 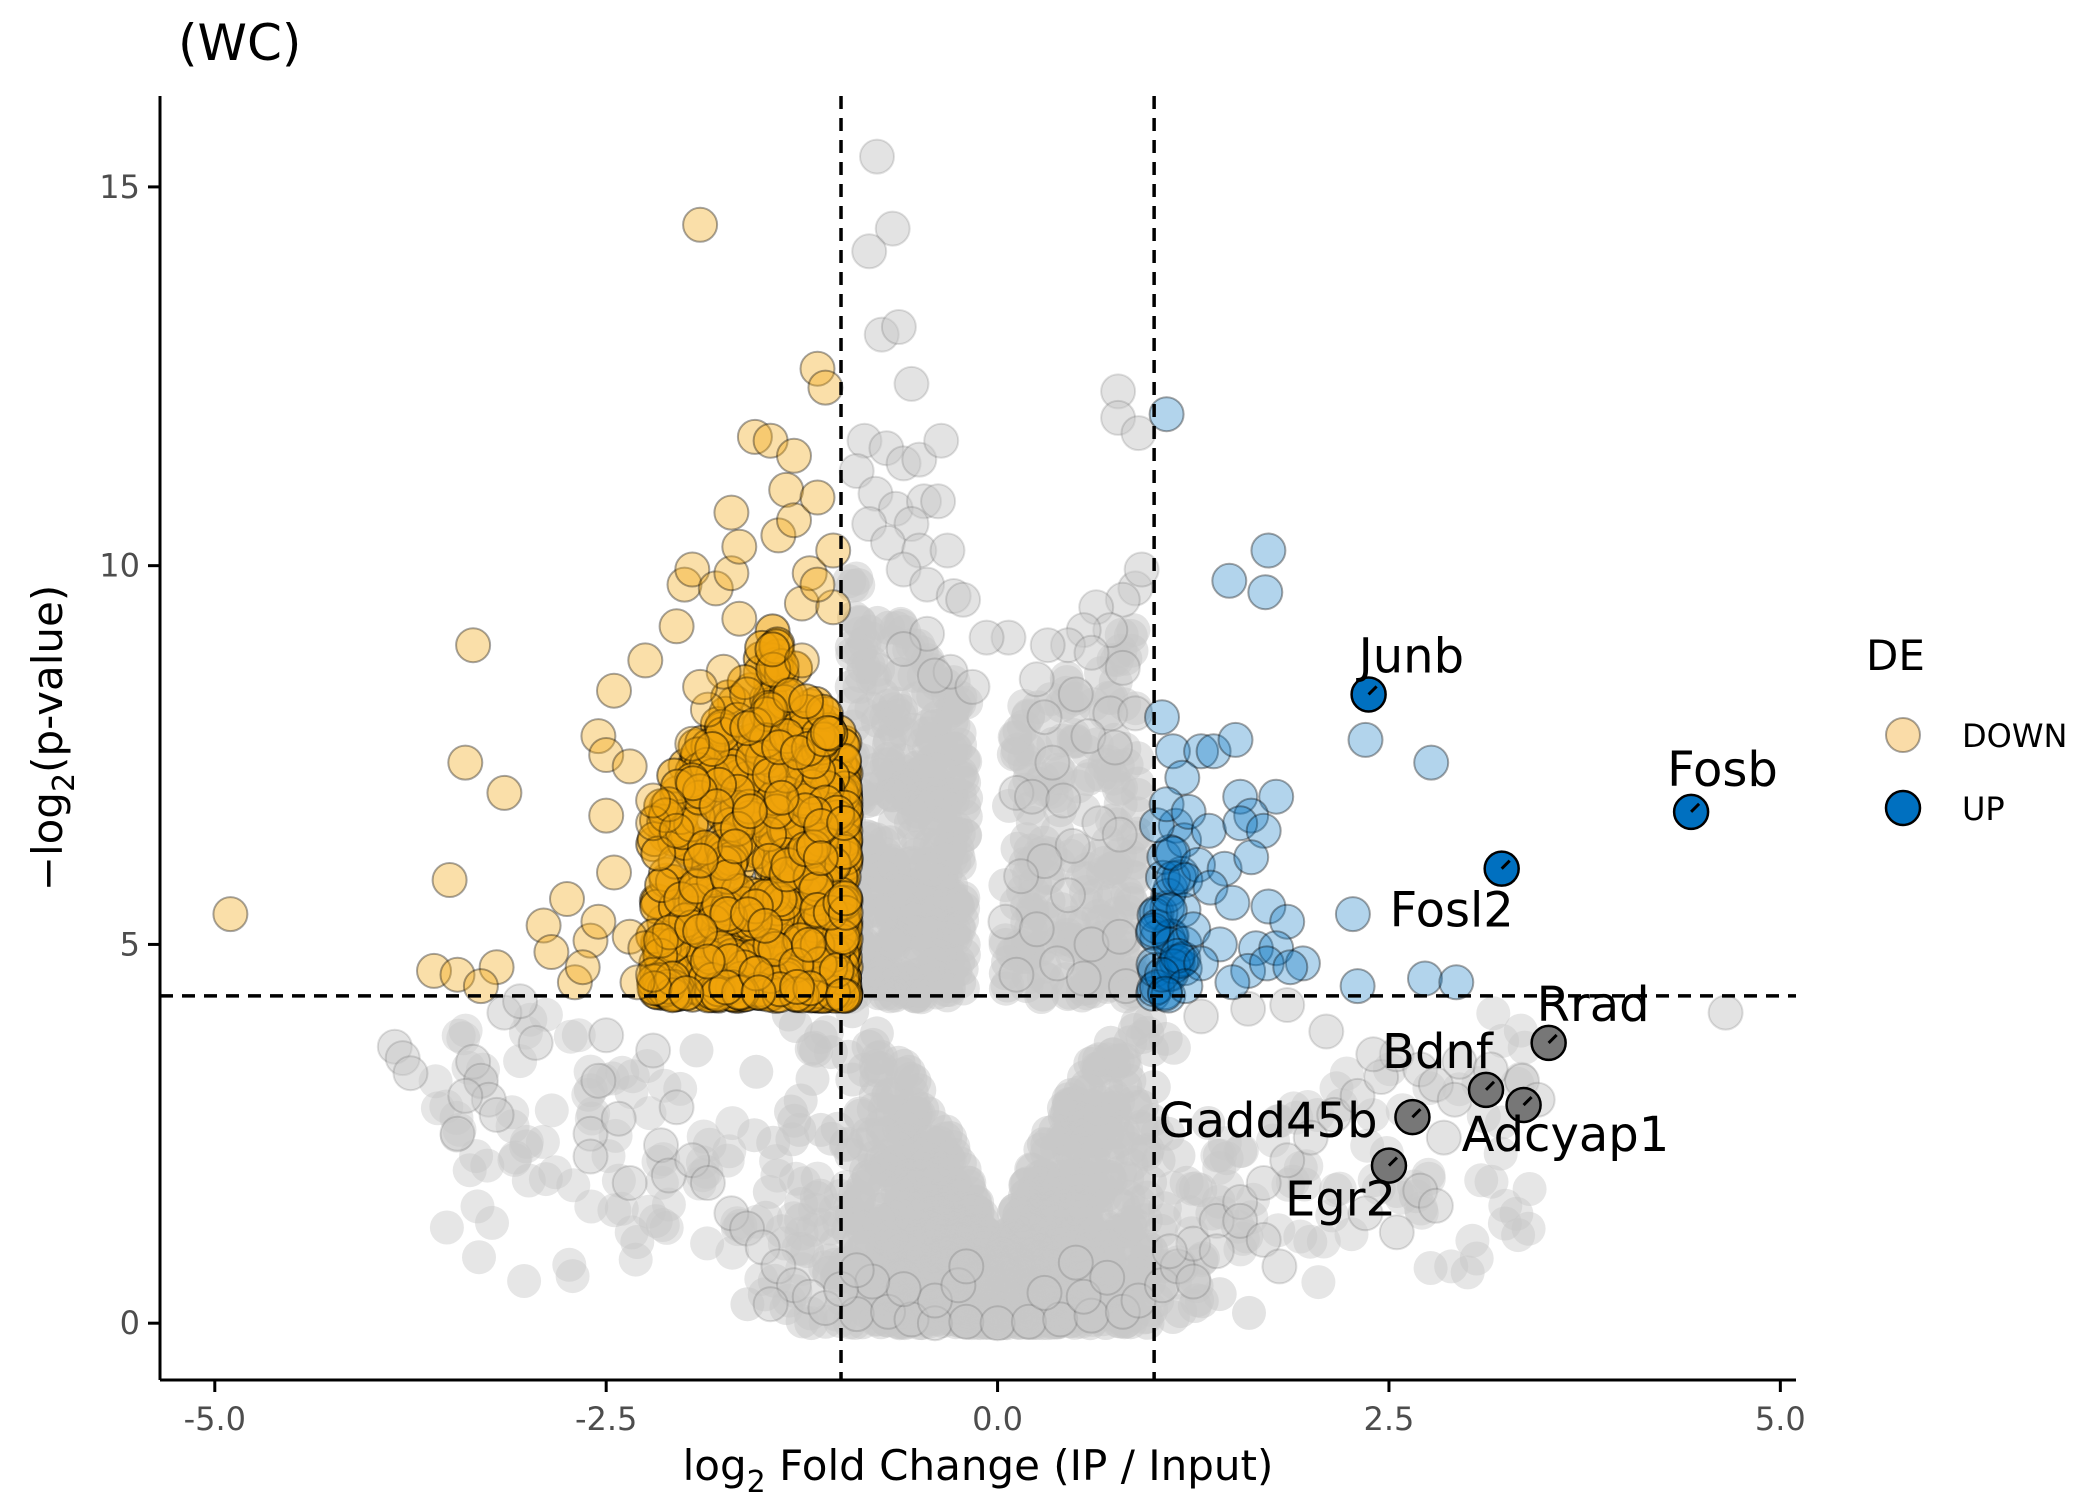 What do you see at coordinates (130, 944) in the screenshot?
I see `y-tick-label: 5` at bounding box center [130, 944].